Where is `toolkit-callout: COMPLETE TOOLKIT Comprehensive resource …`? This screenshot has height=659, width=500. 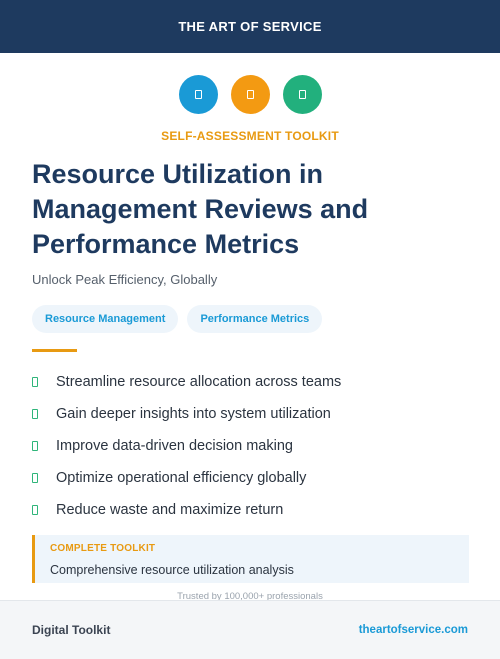 toolkit-callout: COMPLETE TOOLKIT Comprehensive resource … is located at coordinates (250, 559).